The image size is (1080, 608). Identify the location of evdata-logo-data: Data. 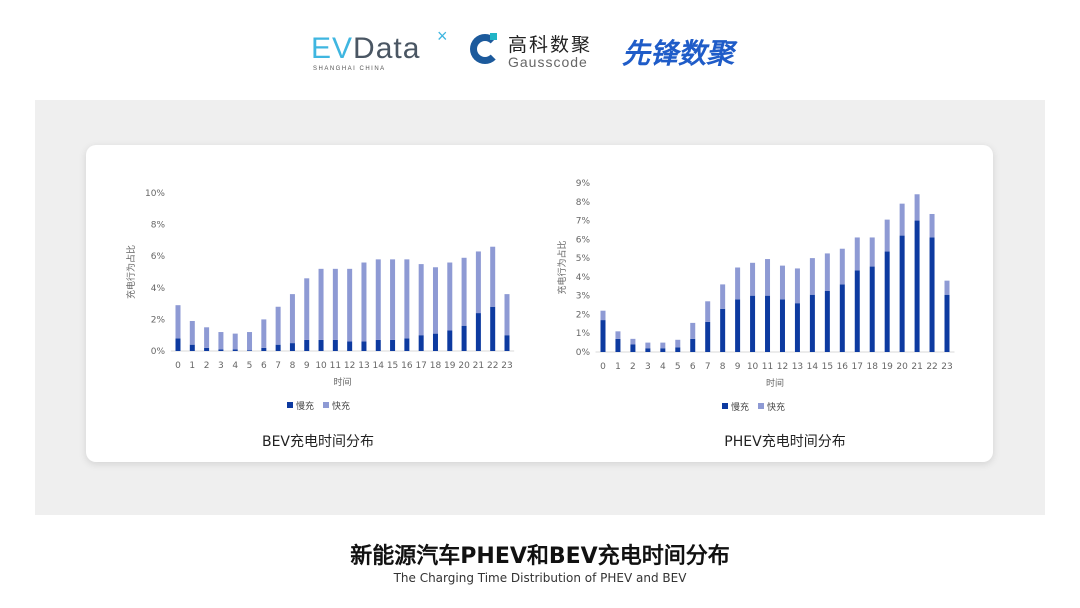
(387, 48).